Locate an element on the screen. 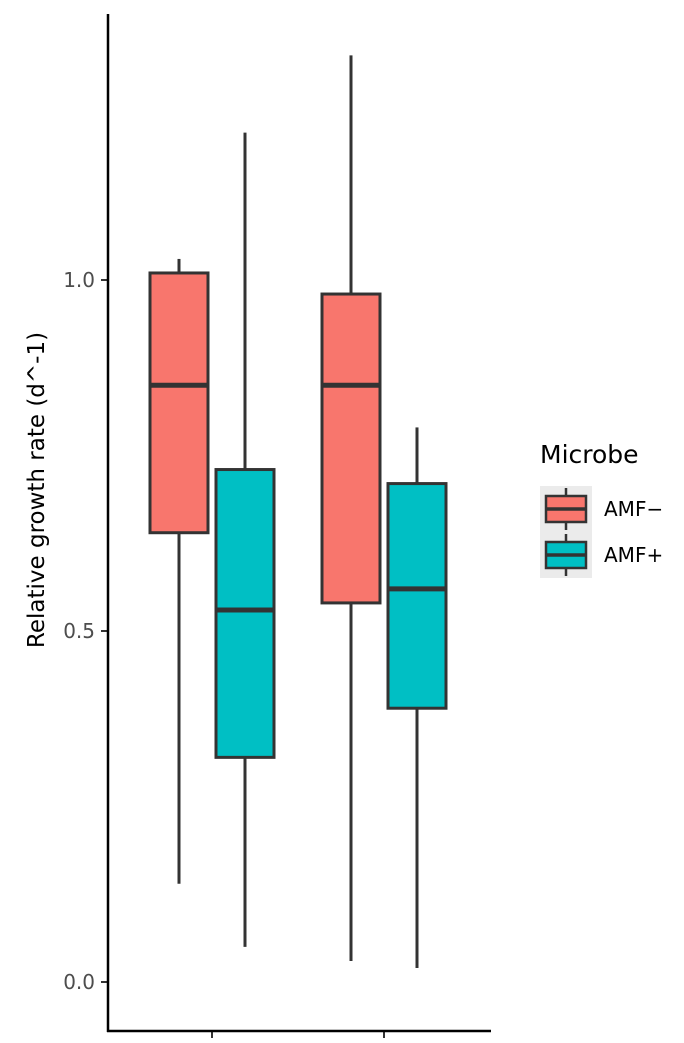 The height and width of the screenshot is (1043, 684). y-axis-title-group: Relative growth rate (d^-1) is located at coordinates (37, 490).